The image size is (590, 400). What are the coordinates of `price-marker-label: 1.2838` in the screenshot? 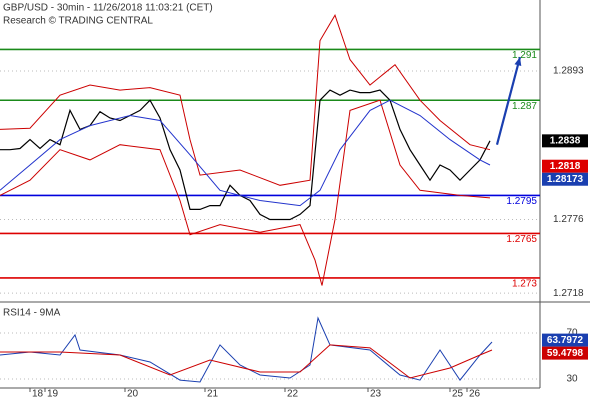 It's located at (565, 140).